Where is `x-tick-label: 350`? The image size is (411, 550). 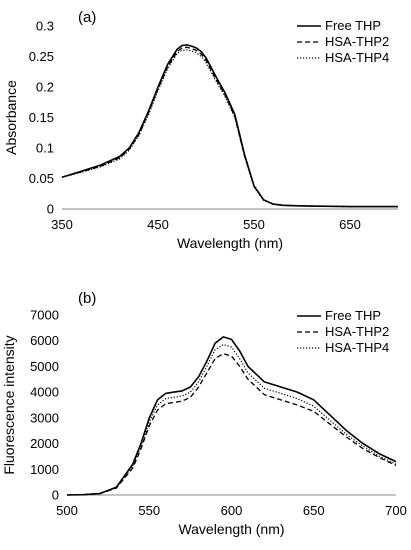
x-tick-label: 350 is located at coordinates (62, 224).